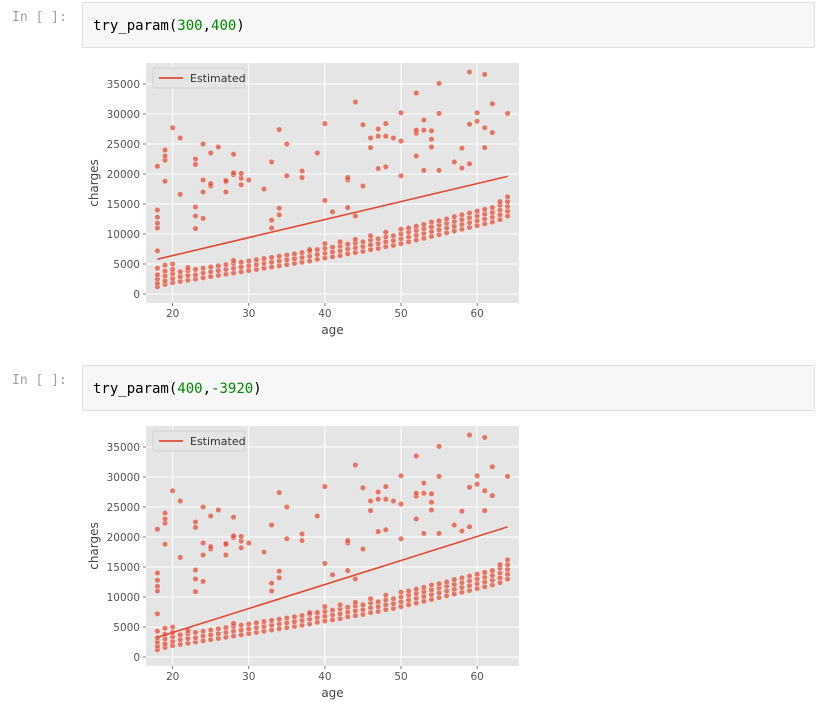  Describe the element at coordinates (215, 389) in the screenshot. I see `code-sign: -` at that location.